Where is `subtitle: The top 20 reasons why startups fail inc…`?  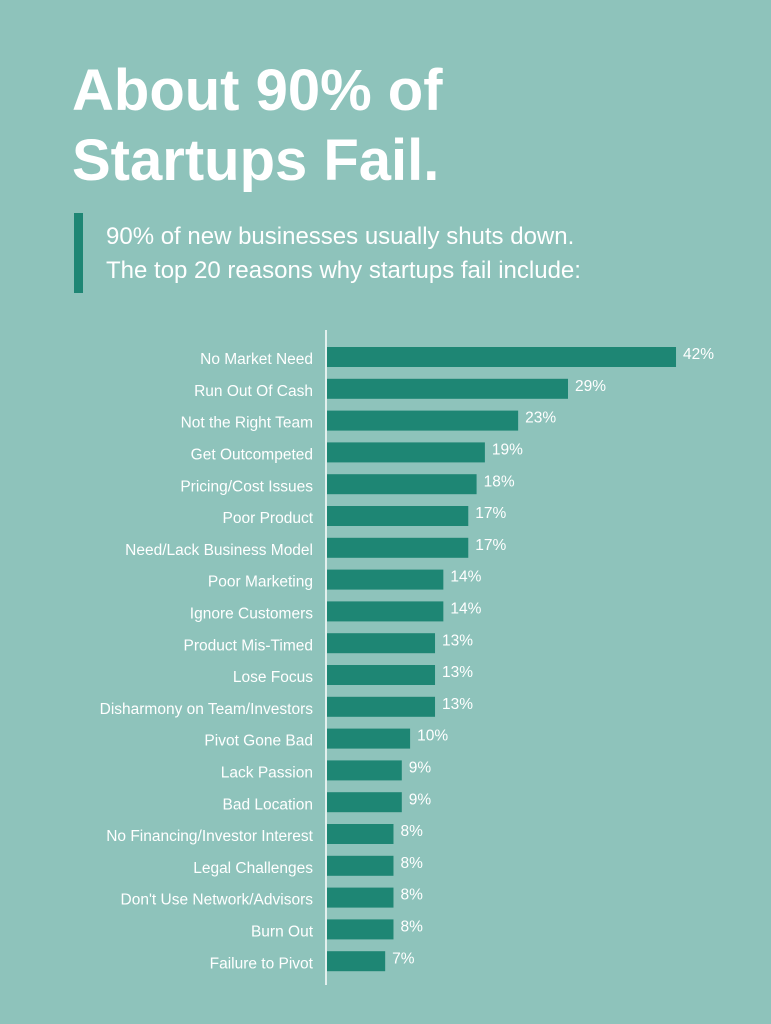 subtitle: The top 20 reasons why startups fail inc… is located at coordinates (343, 270).